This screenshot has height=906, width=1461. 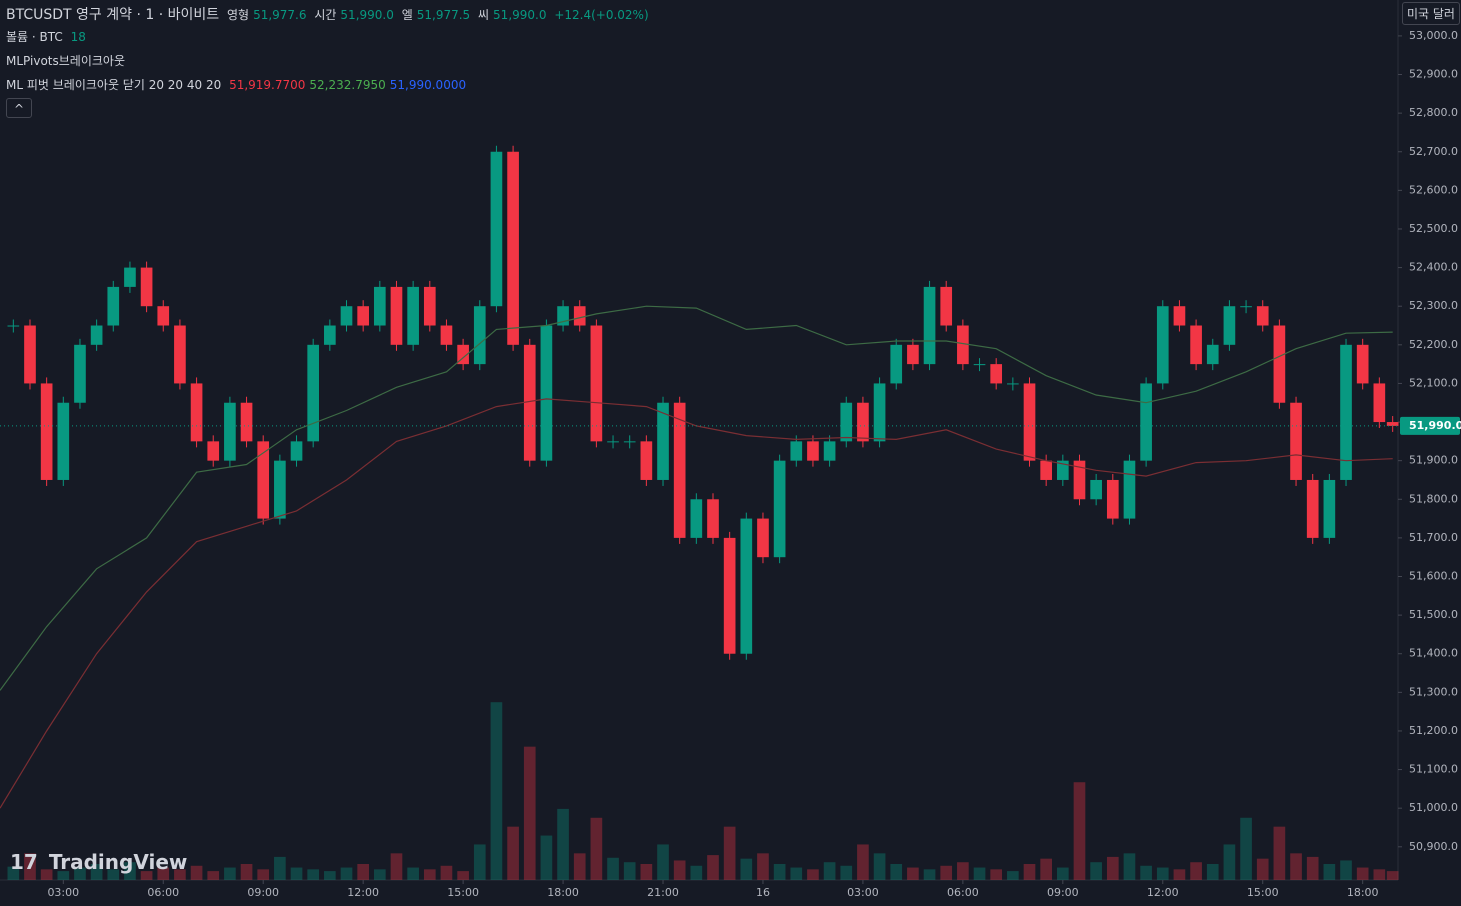 What do you see at coordinates (34, 37) in the screenshot?
I see `volume-label: 볼륨 · BTC` at bounding box center [34, 37].